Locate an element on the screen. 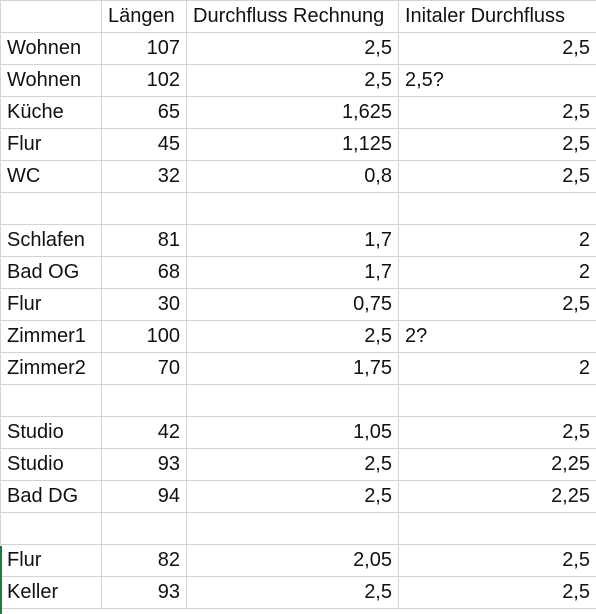 The height and width of the screenshot is (614, 596). cell-room: Schlafen is located at coordinates (51, 240).